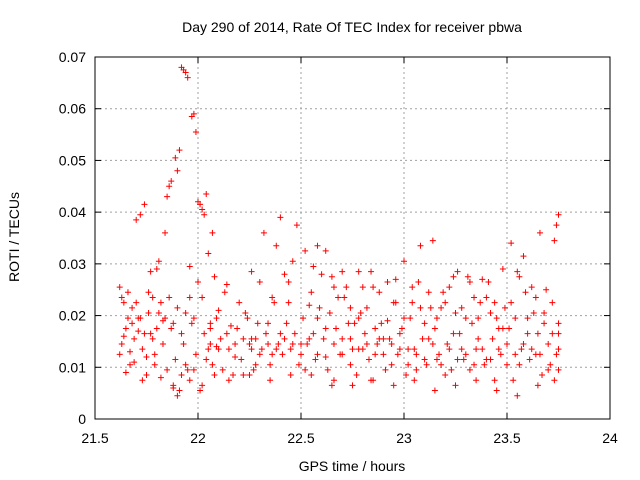 The height and width of the screenshot is (480, 640). What do you see at coordinates (72, 316) in the screenshot?
I see `y-tick-label: 0.02` at bounding box center [72, 316].